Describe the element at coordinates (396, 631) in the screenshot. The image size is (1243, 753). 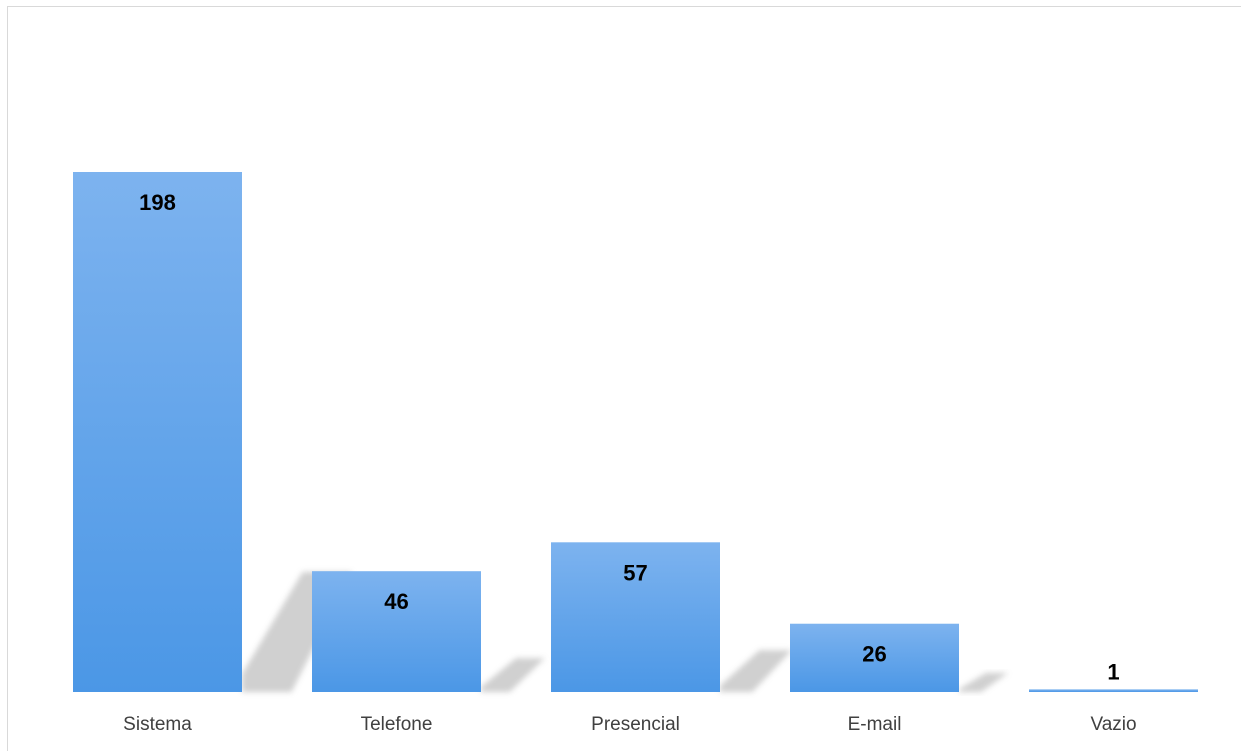
I see `bar-telefone` at that location.